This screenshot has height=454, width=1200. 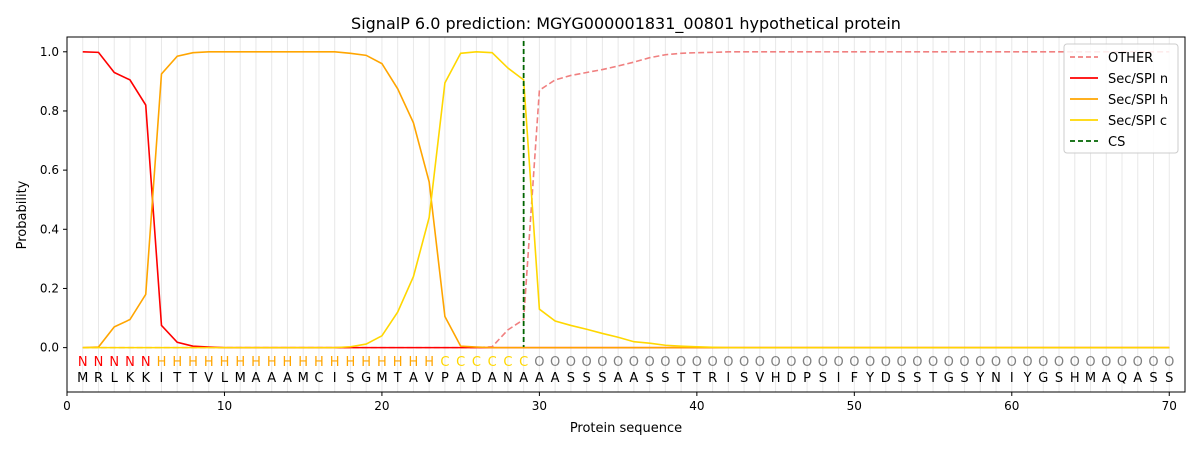 What do you see at coordinates (49, 348) in the screenshot?
I see `y-tick-label: 0.0` at bounding box center [49, 348].